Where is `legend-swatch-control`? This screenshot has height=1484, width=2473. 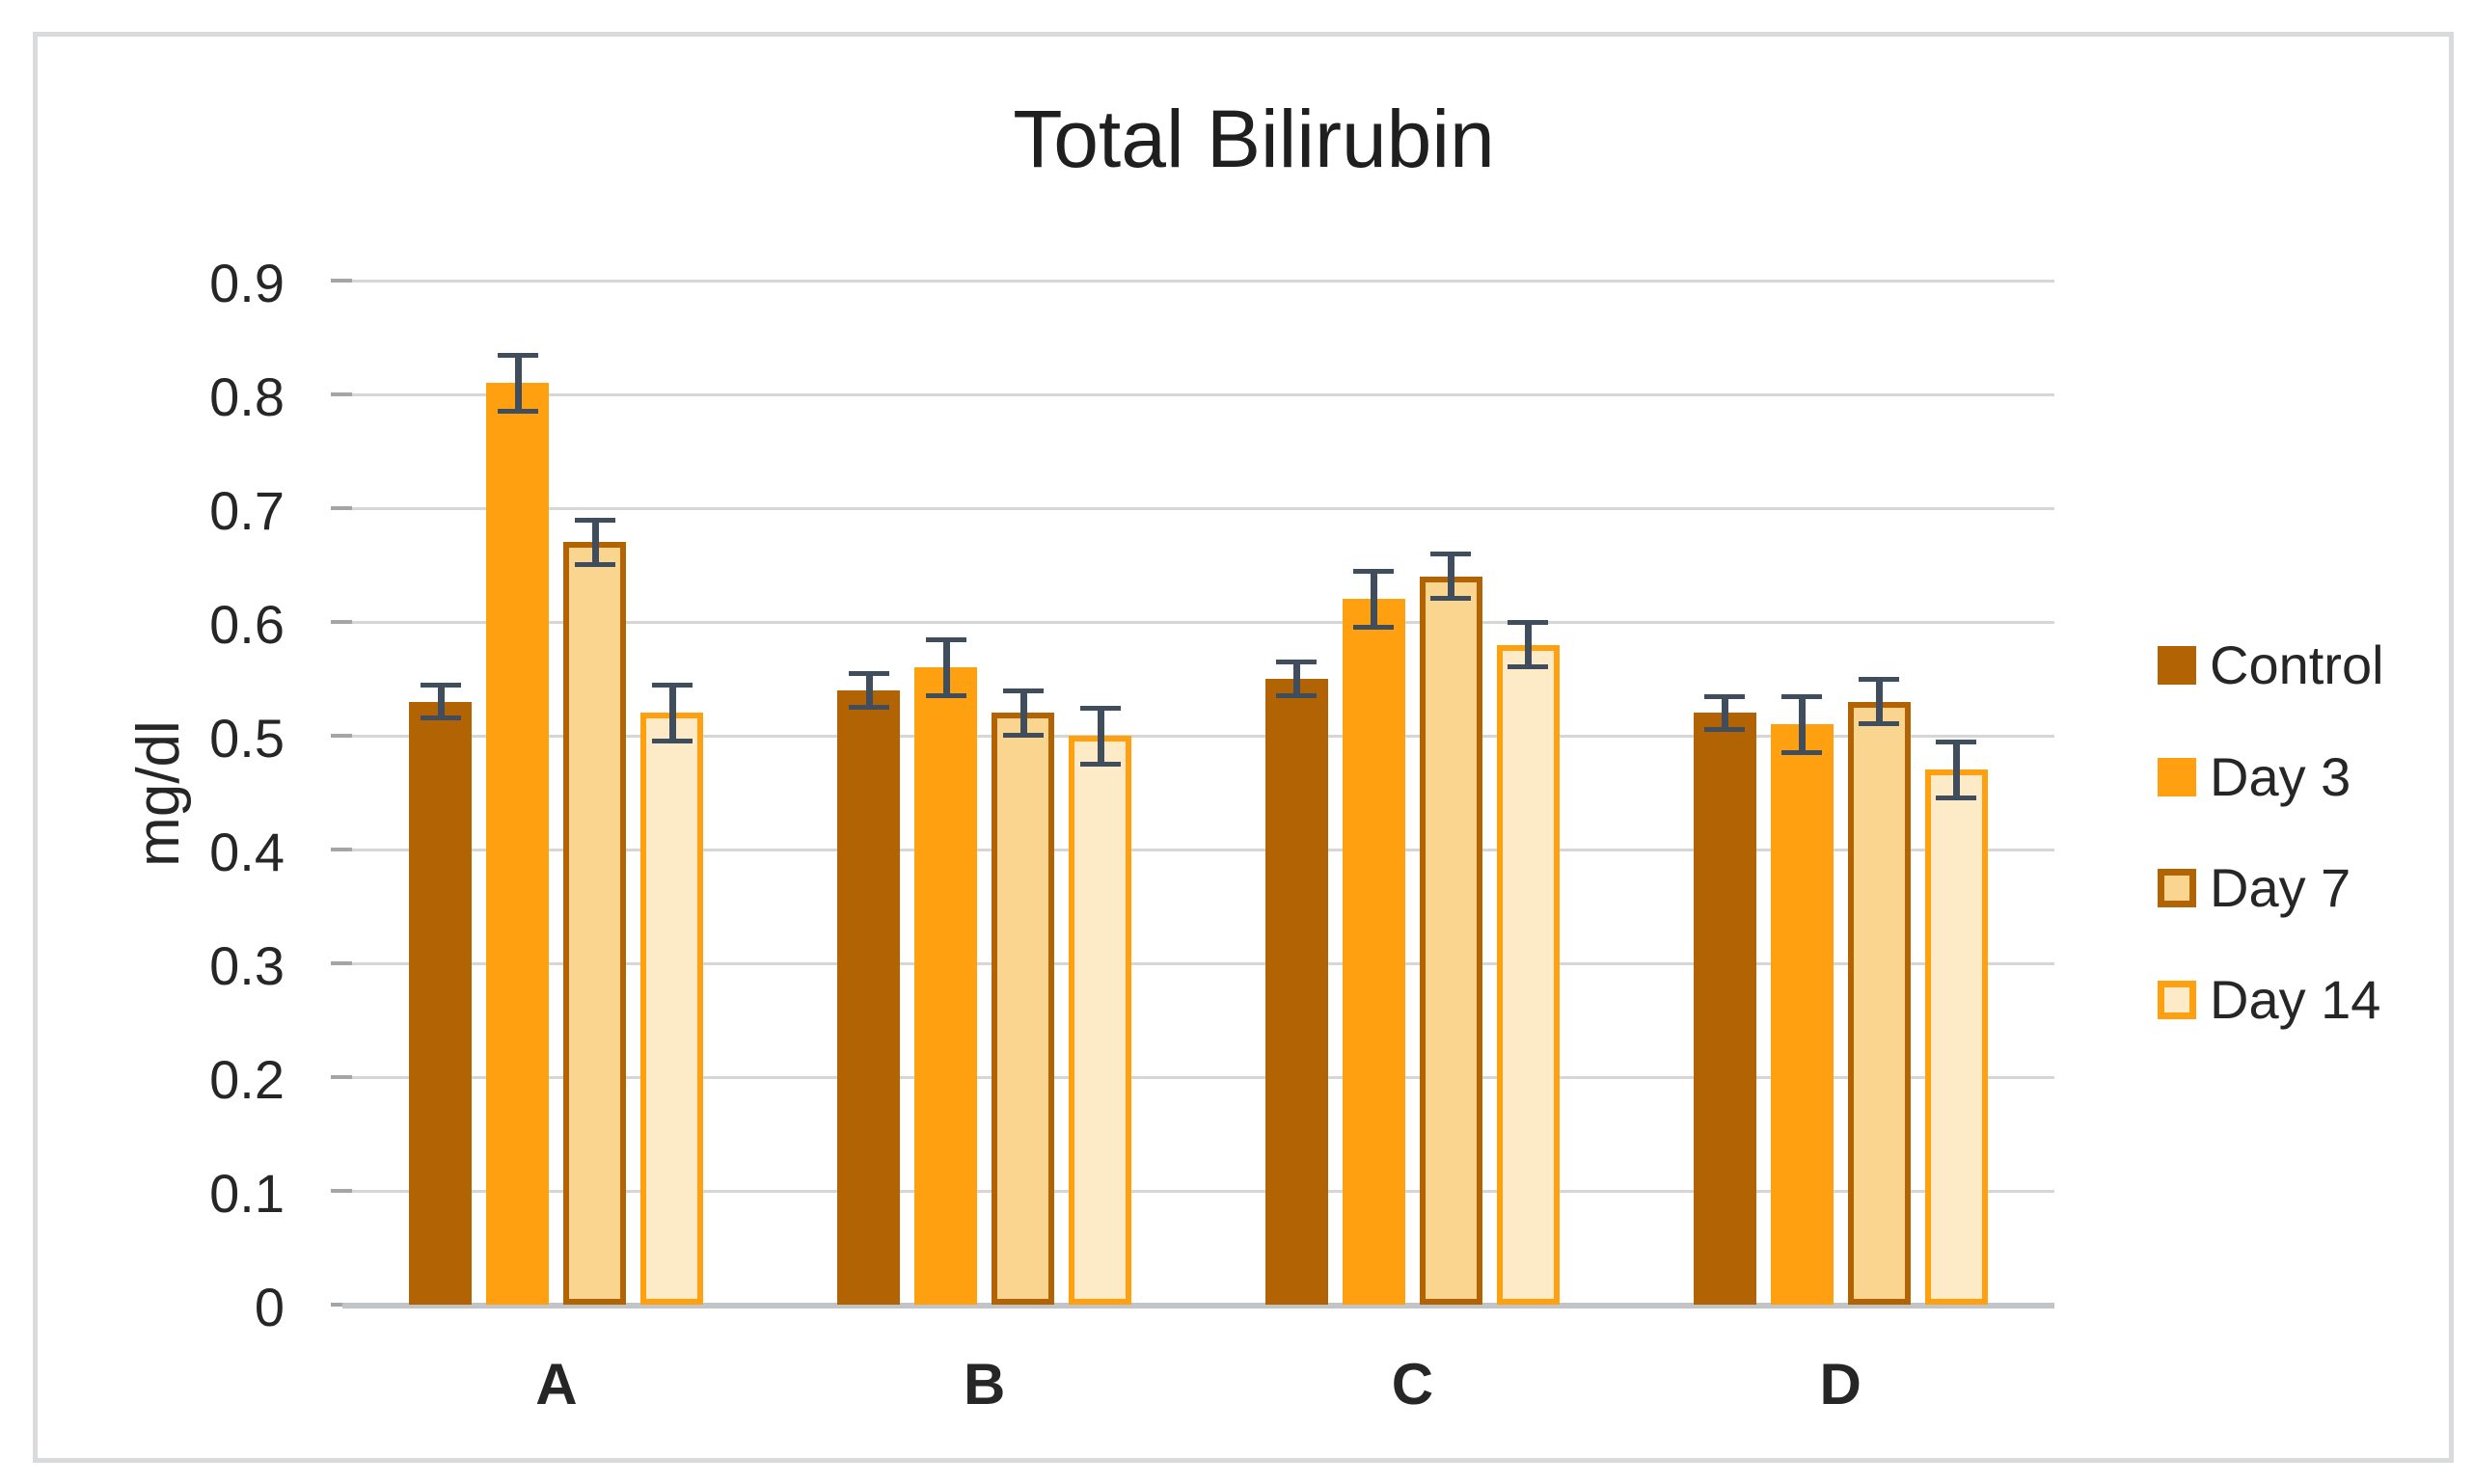
legend-swatch-control is located at coordinates (2177, 665).